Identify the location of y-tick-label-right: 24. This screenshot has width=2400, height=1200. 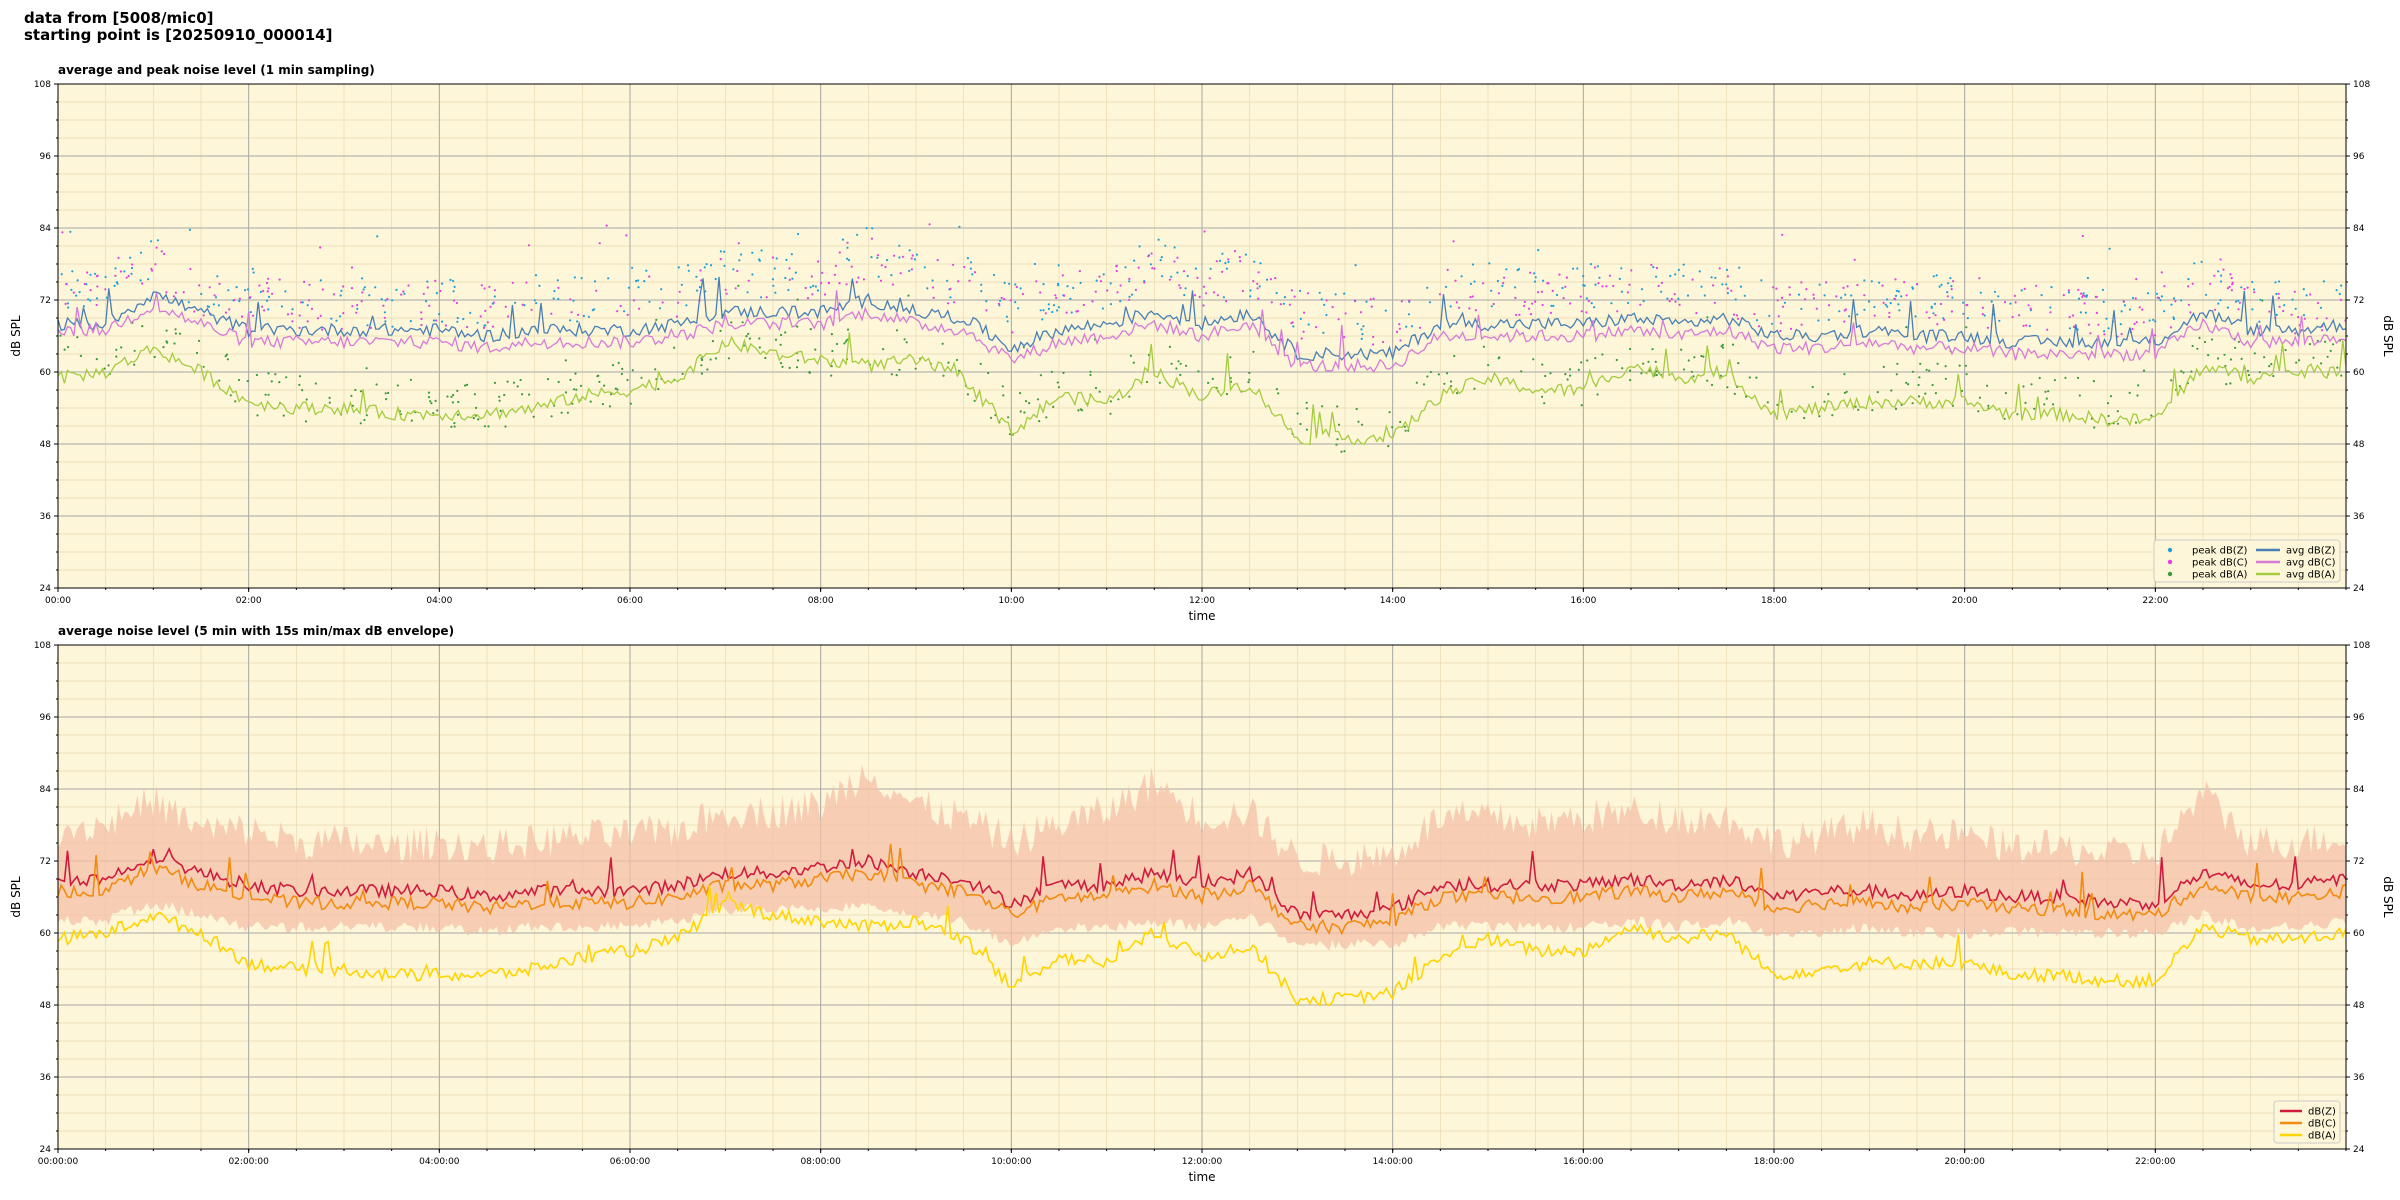
(2359, 589).